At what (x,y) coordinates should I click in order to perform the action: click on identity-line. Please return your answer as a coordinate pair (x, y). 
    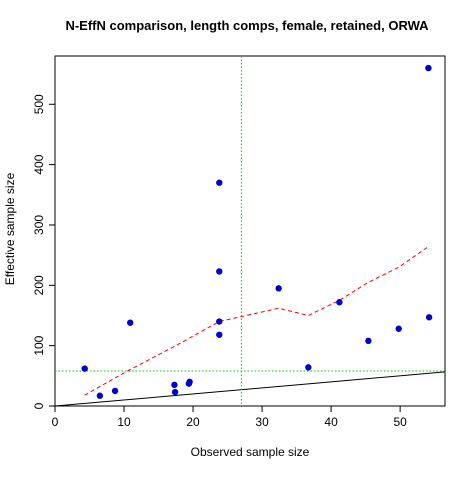
    Looking at the image, I should click on (250, 389).